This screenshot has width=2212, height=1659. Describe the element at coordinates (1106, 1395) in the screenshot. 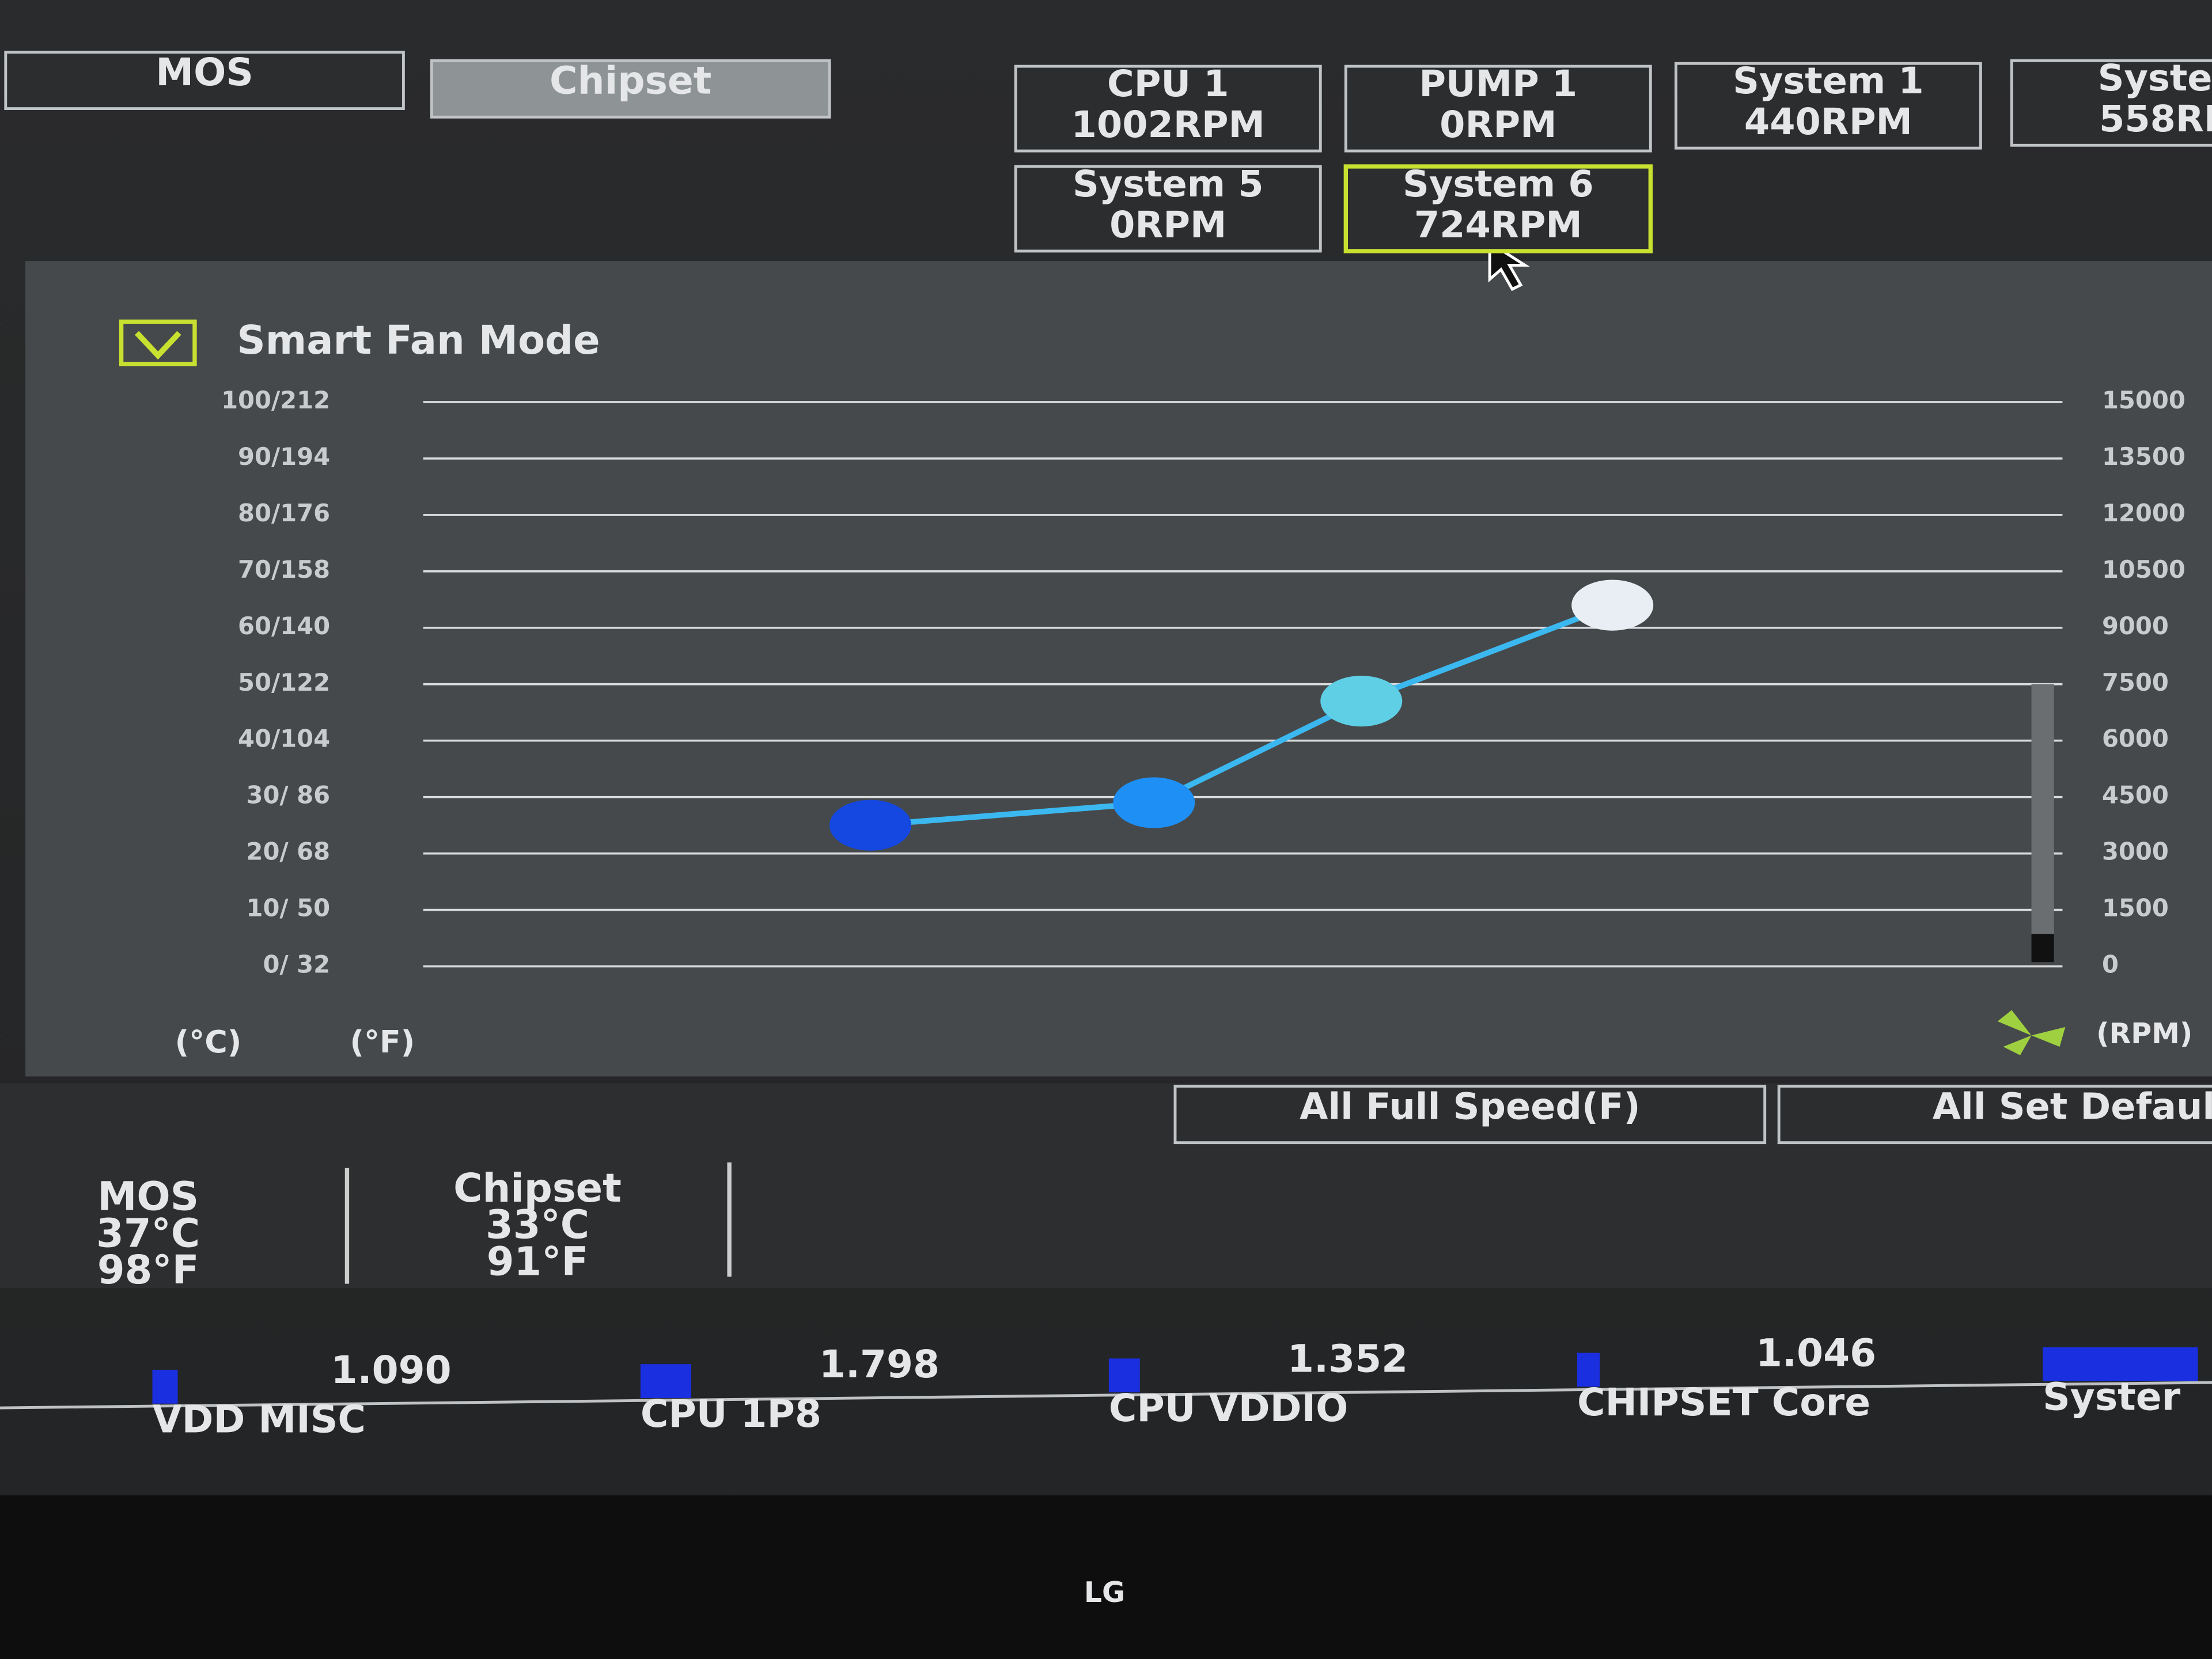

I see `voltage-rail` at that location.